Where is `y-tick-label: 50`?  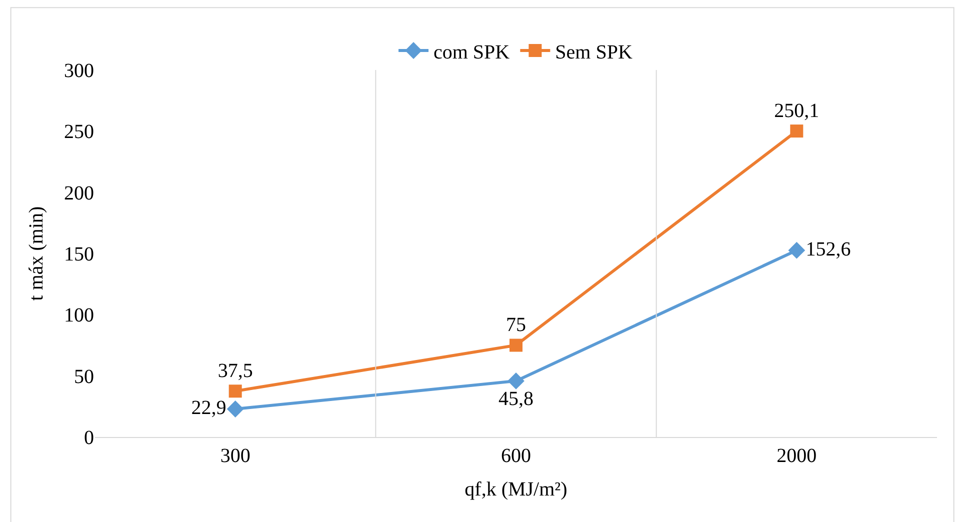
y-tick-label: 50 is located at coordinates (84, 377).